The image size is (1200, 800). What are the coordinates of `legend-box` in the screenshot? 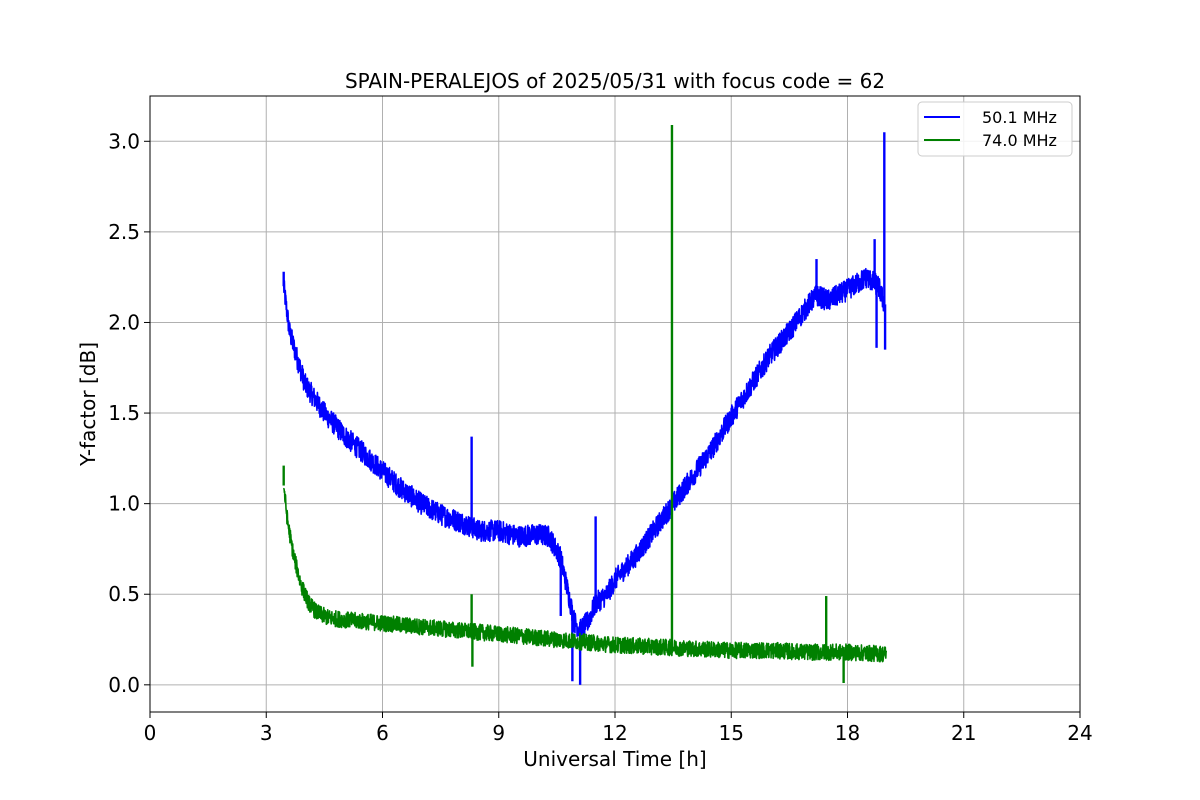 It's located at (995, 129).